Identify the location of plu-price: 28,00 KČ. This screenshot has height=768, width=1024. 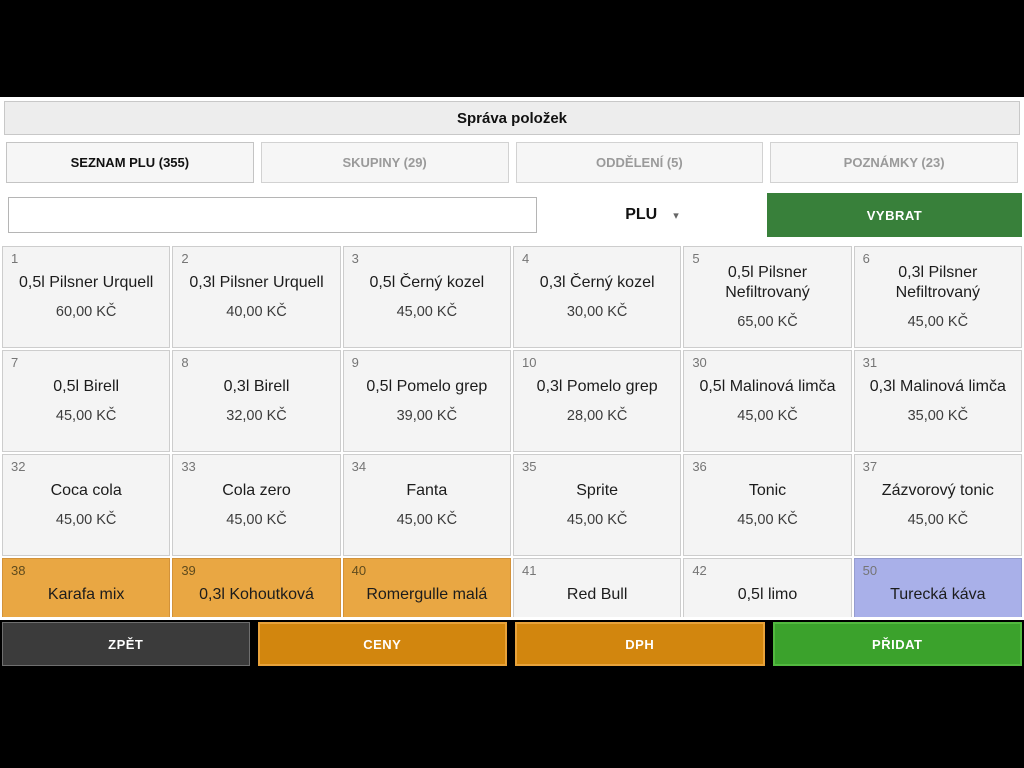
(597, 416).